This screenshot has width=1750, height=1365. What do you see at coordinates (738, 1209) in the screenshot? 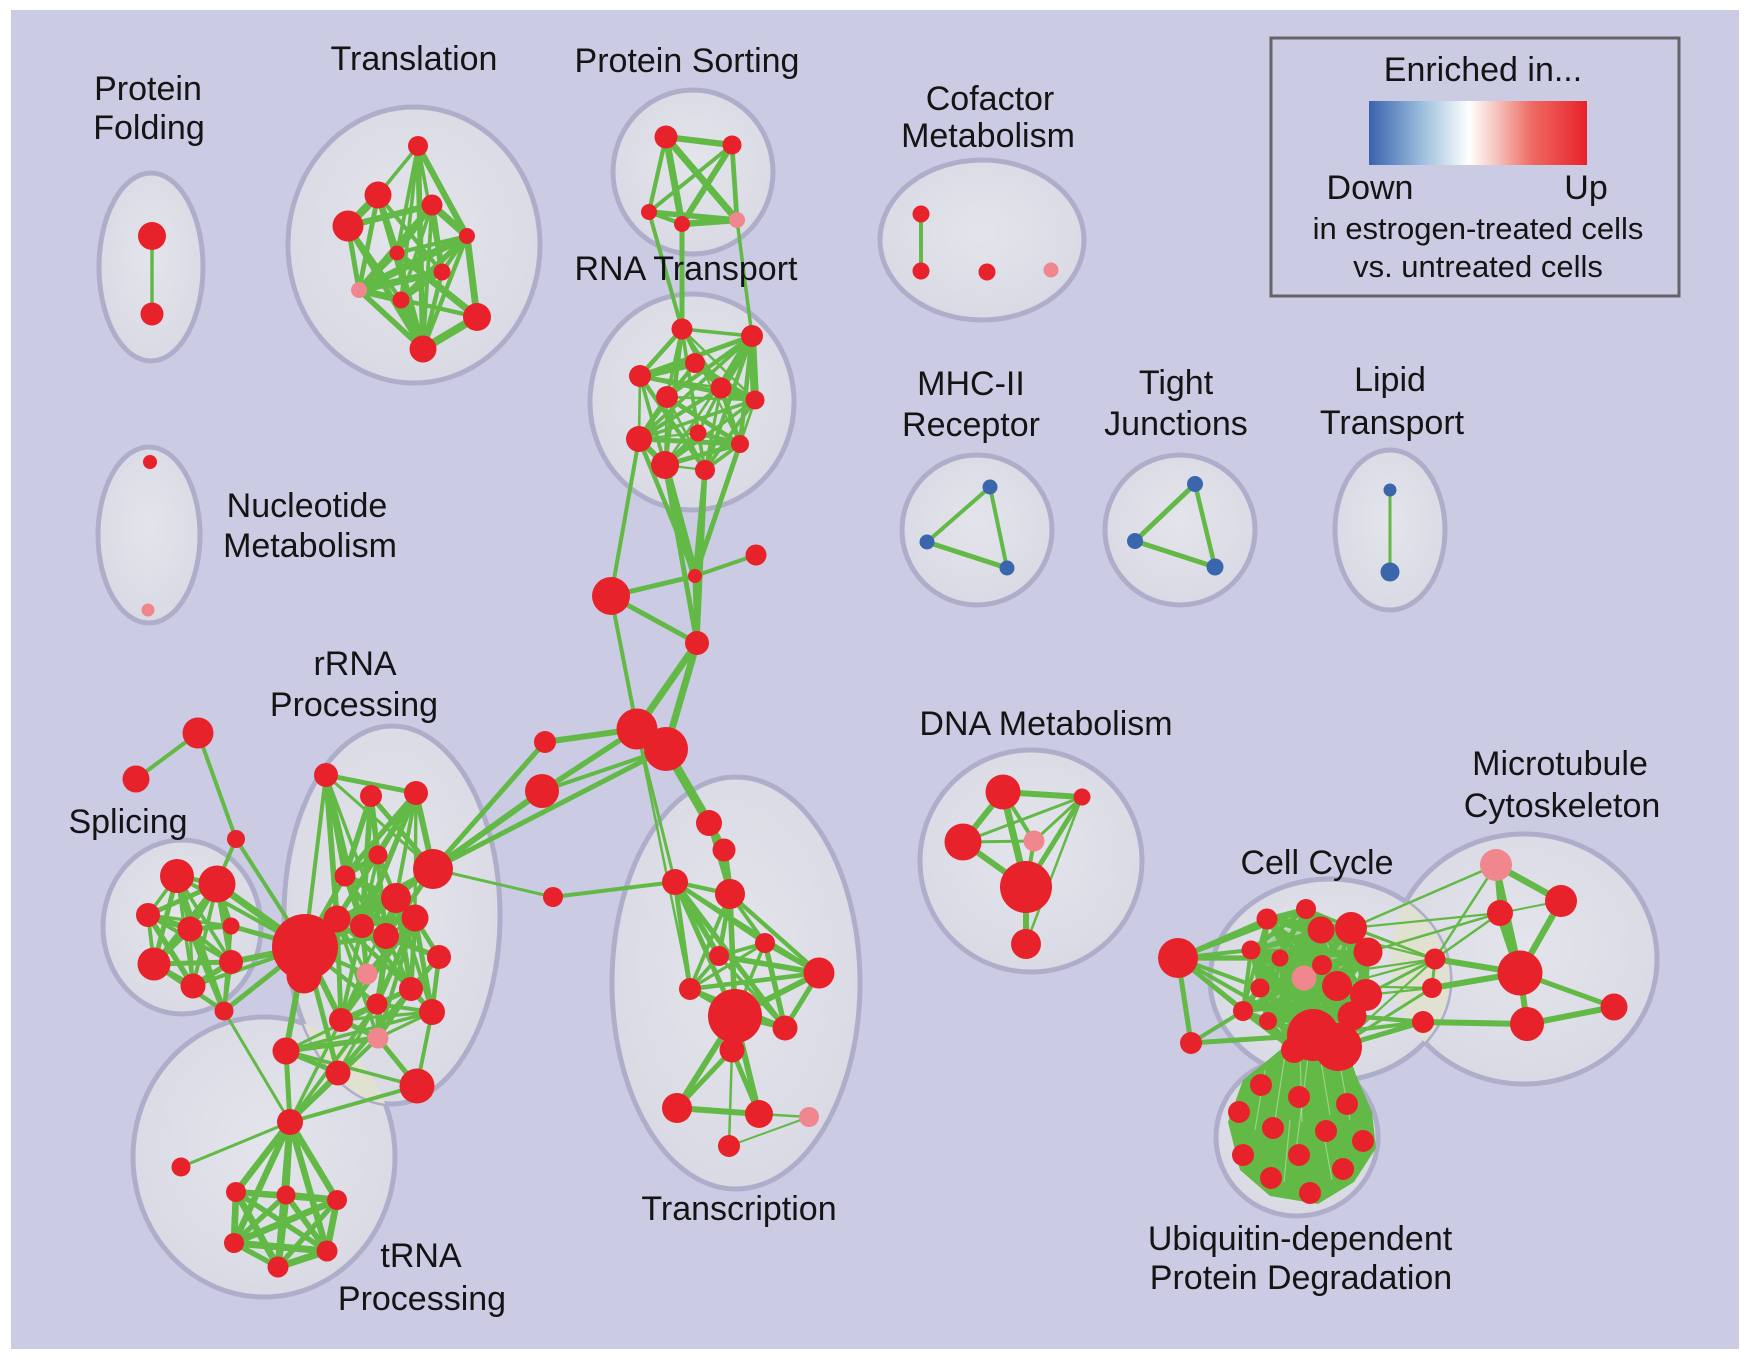
I see `svg-text: Transcription` at bounding box center [738, 1209].